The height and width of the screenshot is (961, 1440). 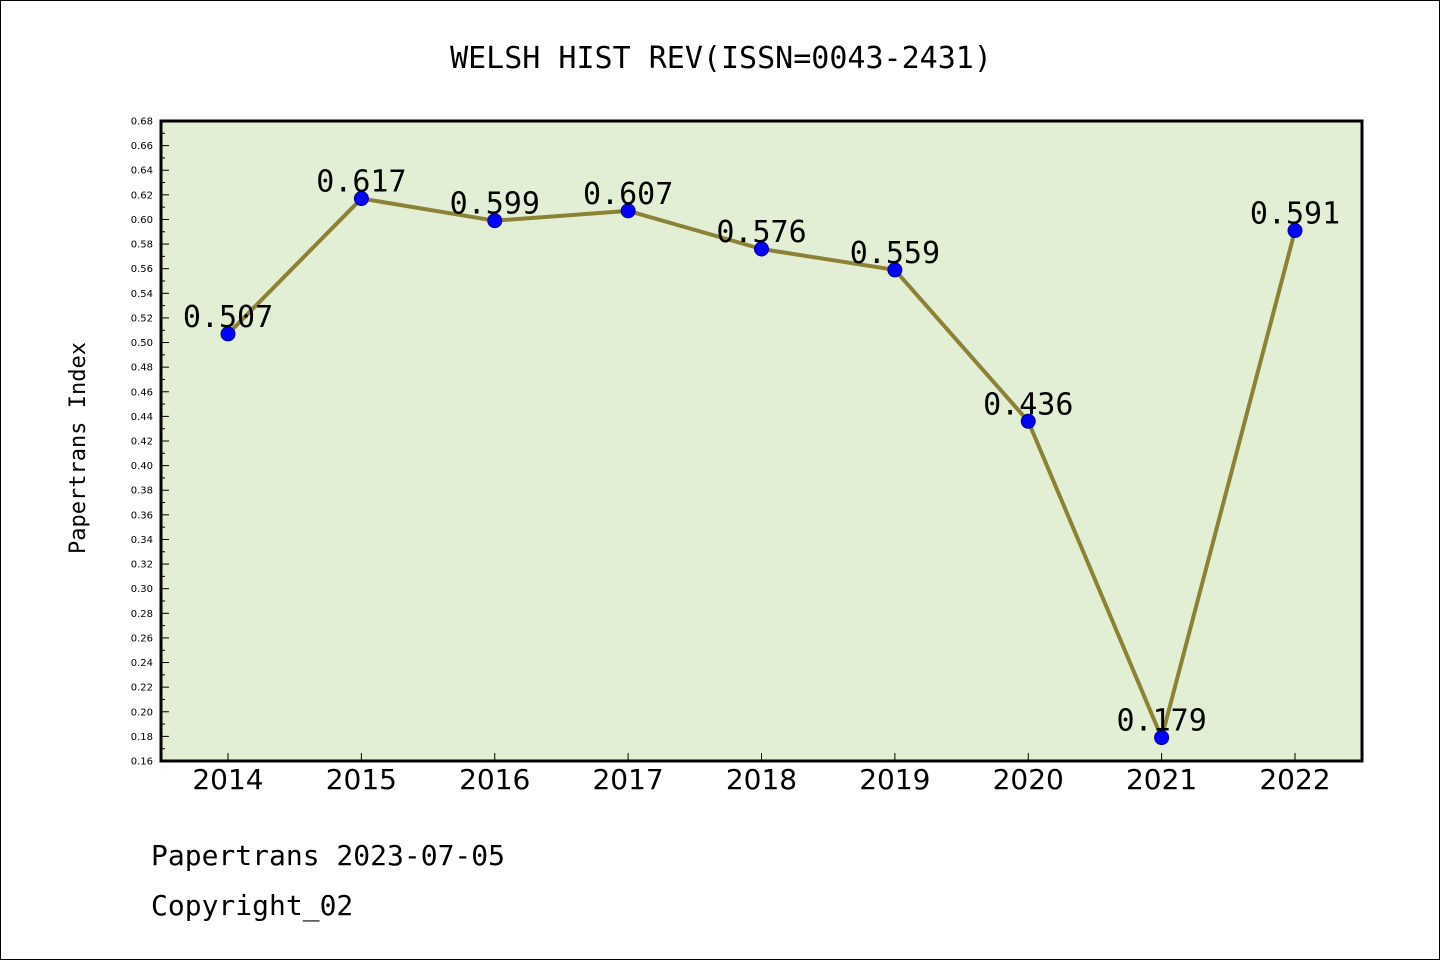 What do you see at coordinates (142, 565) in the screenshot?
I see `y-tick-label: 0.32` at bounding box center [142, 565].